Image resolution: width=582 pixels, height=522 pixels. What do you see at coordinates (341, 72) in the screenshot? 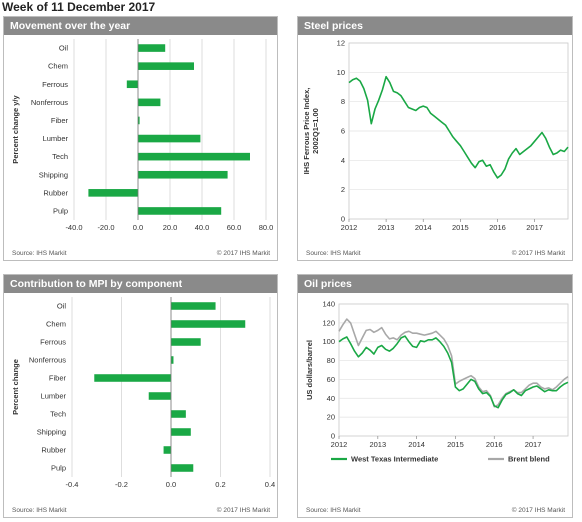
I see `y-tick-label: 10` at bounding box center [341, 72].